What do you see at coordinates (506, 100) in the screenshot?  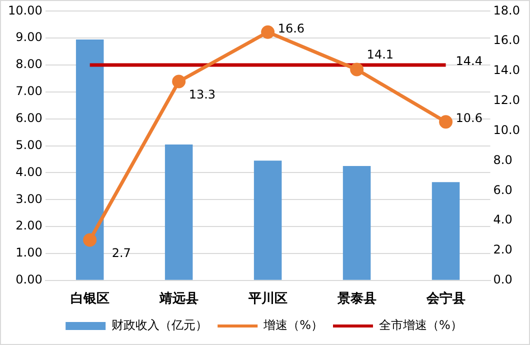 I see `y2-tick-label: 12.0` at bounding box center [506, 100].